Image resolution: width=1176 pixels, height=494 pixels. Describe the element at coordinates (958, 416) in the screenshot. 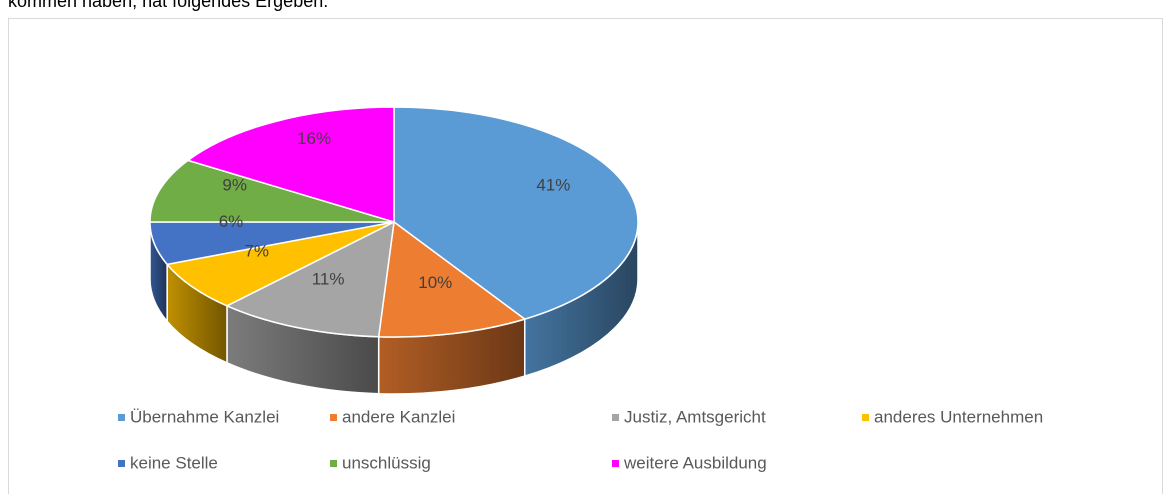

I see `legend-label: anderes Unternehmen` at that location.